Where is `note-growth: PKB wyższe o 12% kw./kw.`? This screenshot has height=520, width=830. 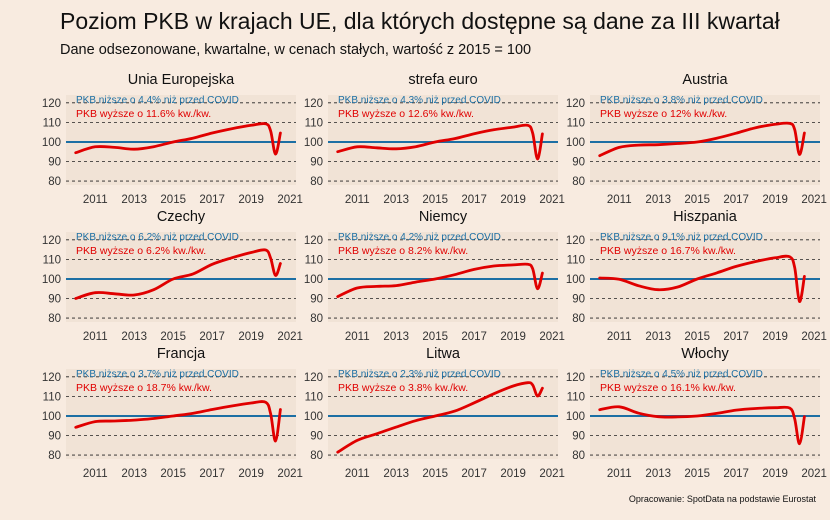
note-growth: PKB wyższe o 12% kw./kw. is located at coordinates (663, 114).